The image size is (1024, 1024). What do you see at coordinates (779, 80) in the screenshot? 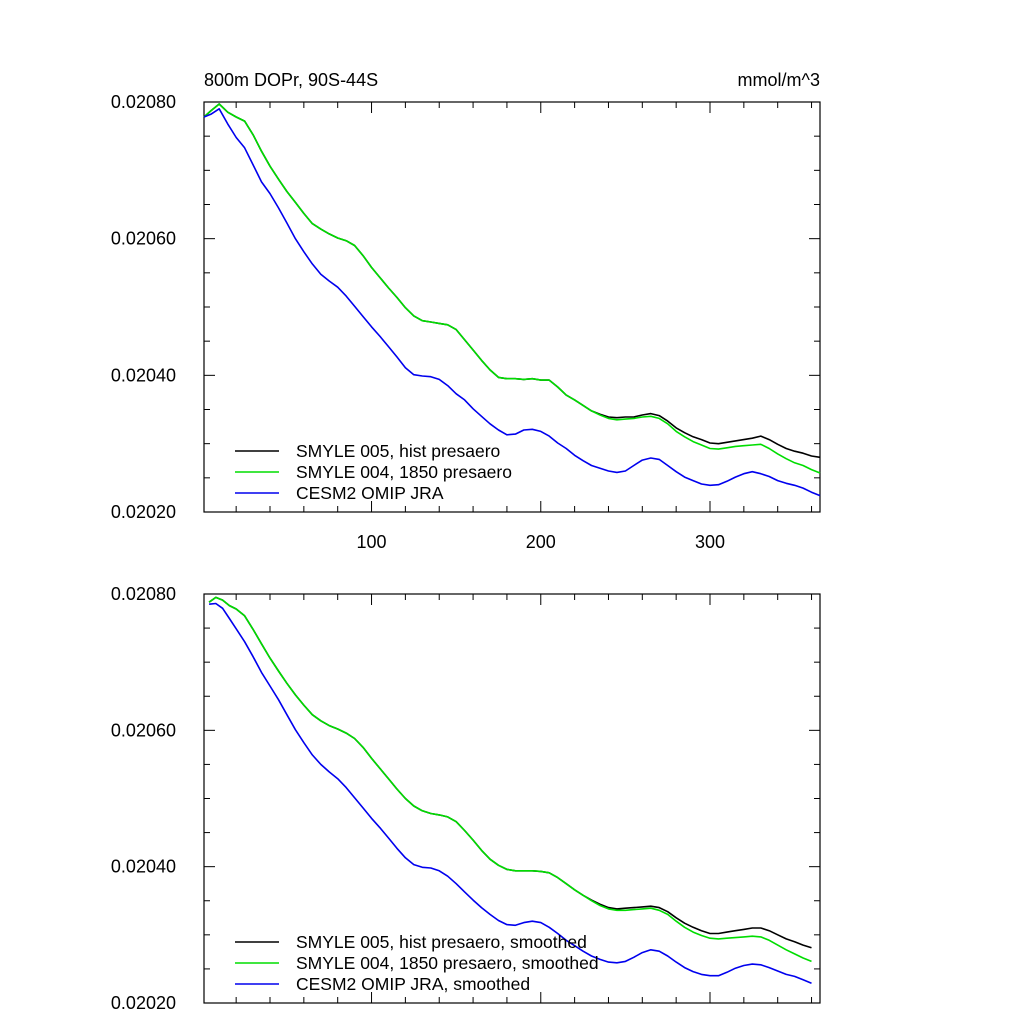
I see `panel-units: mmol/m^3` at bounding box center [779, 80].